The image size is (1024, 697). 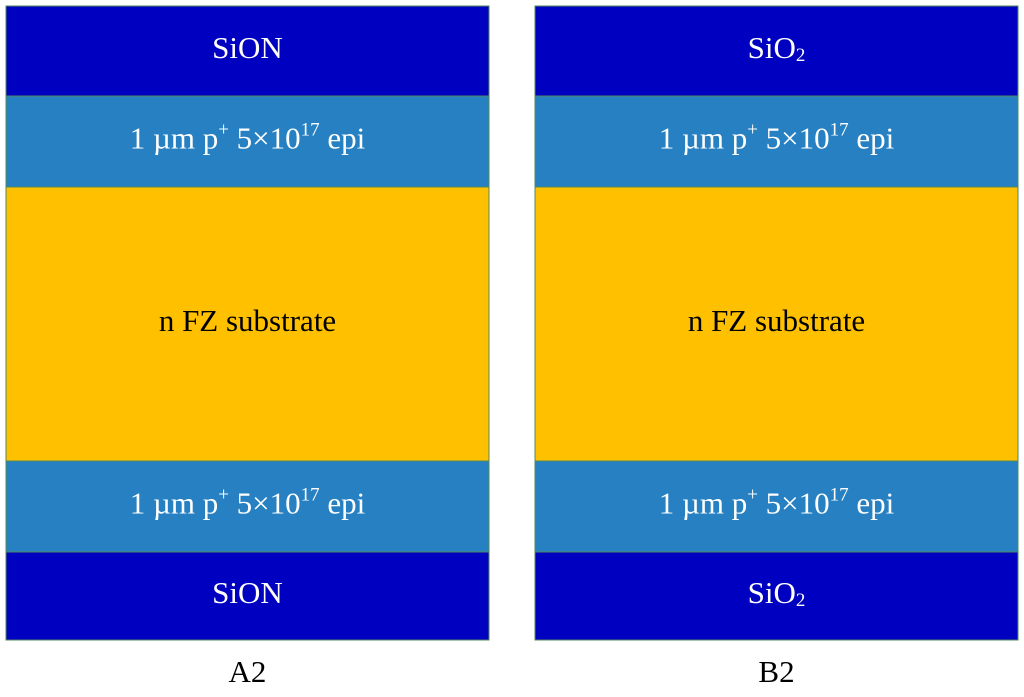 I want to click on panel-caption: B2, so click(x=776, y=671).